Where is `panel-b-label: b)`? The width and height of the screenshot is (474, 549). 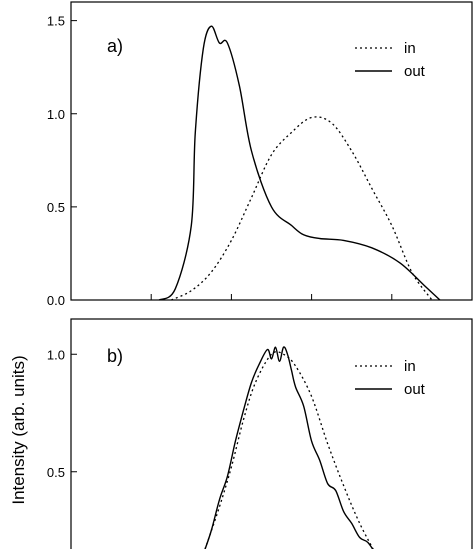 panel-b-label: b) is located at coordinates (115, 356).